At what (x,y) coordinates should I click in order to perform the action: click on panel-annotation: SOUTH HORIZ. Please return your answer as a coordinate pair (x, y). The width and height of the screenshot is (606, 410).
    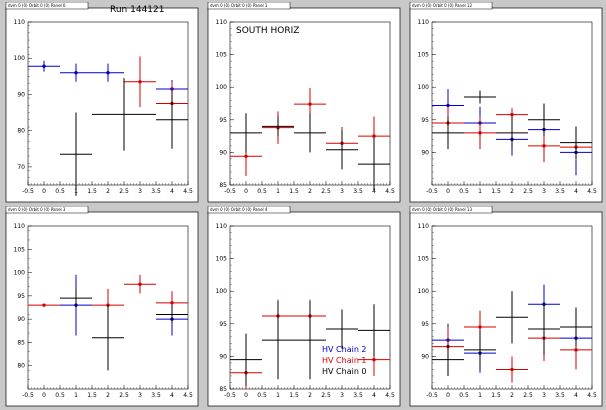
    Looking at the image, I should click on (267, 31).